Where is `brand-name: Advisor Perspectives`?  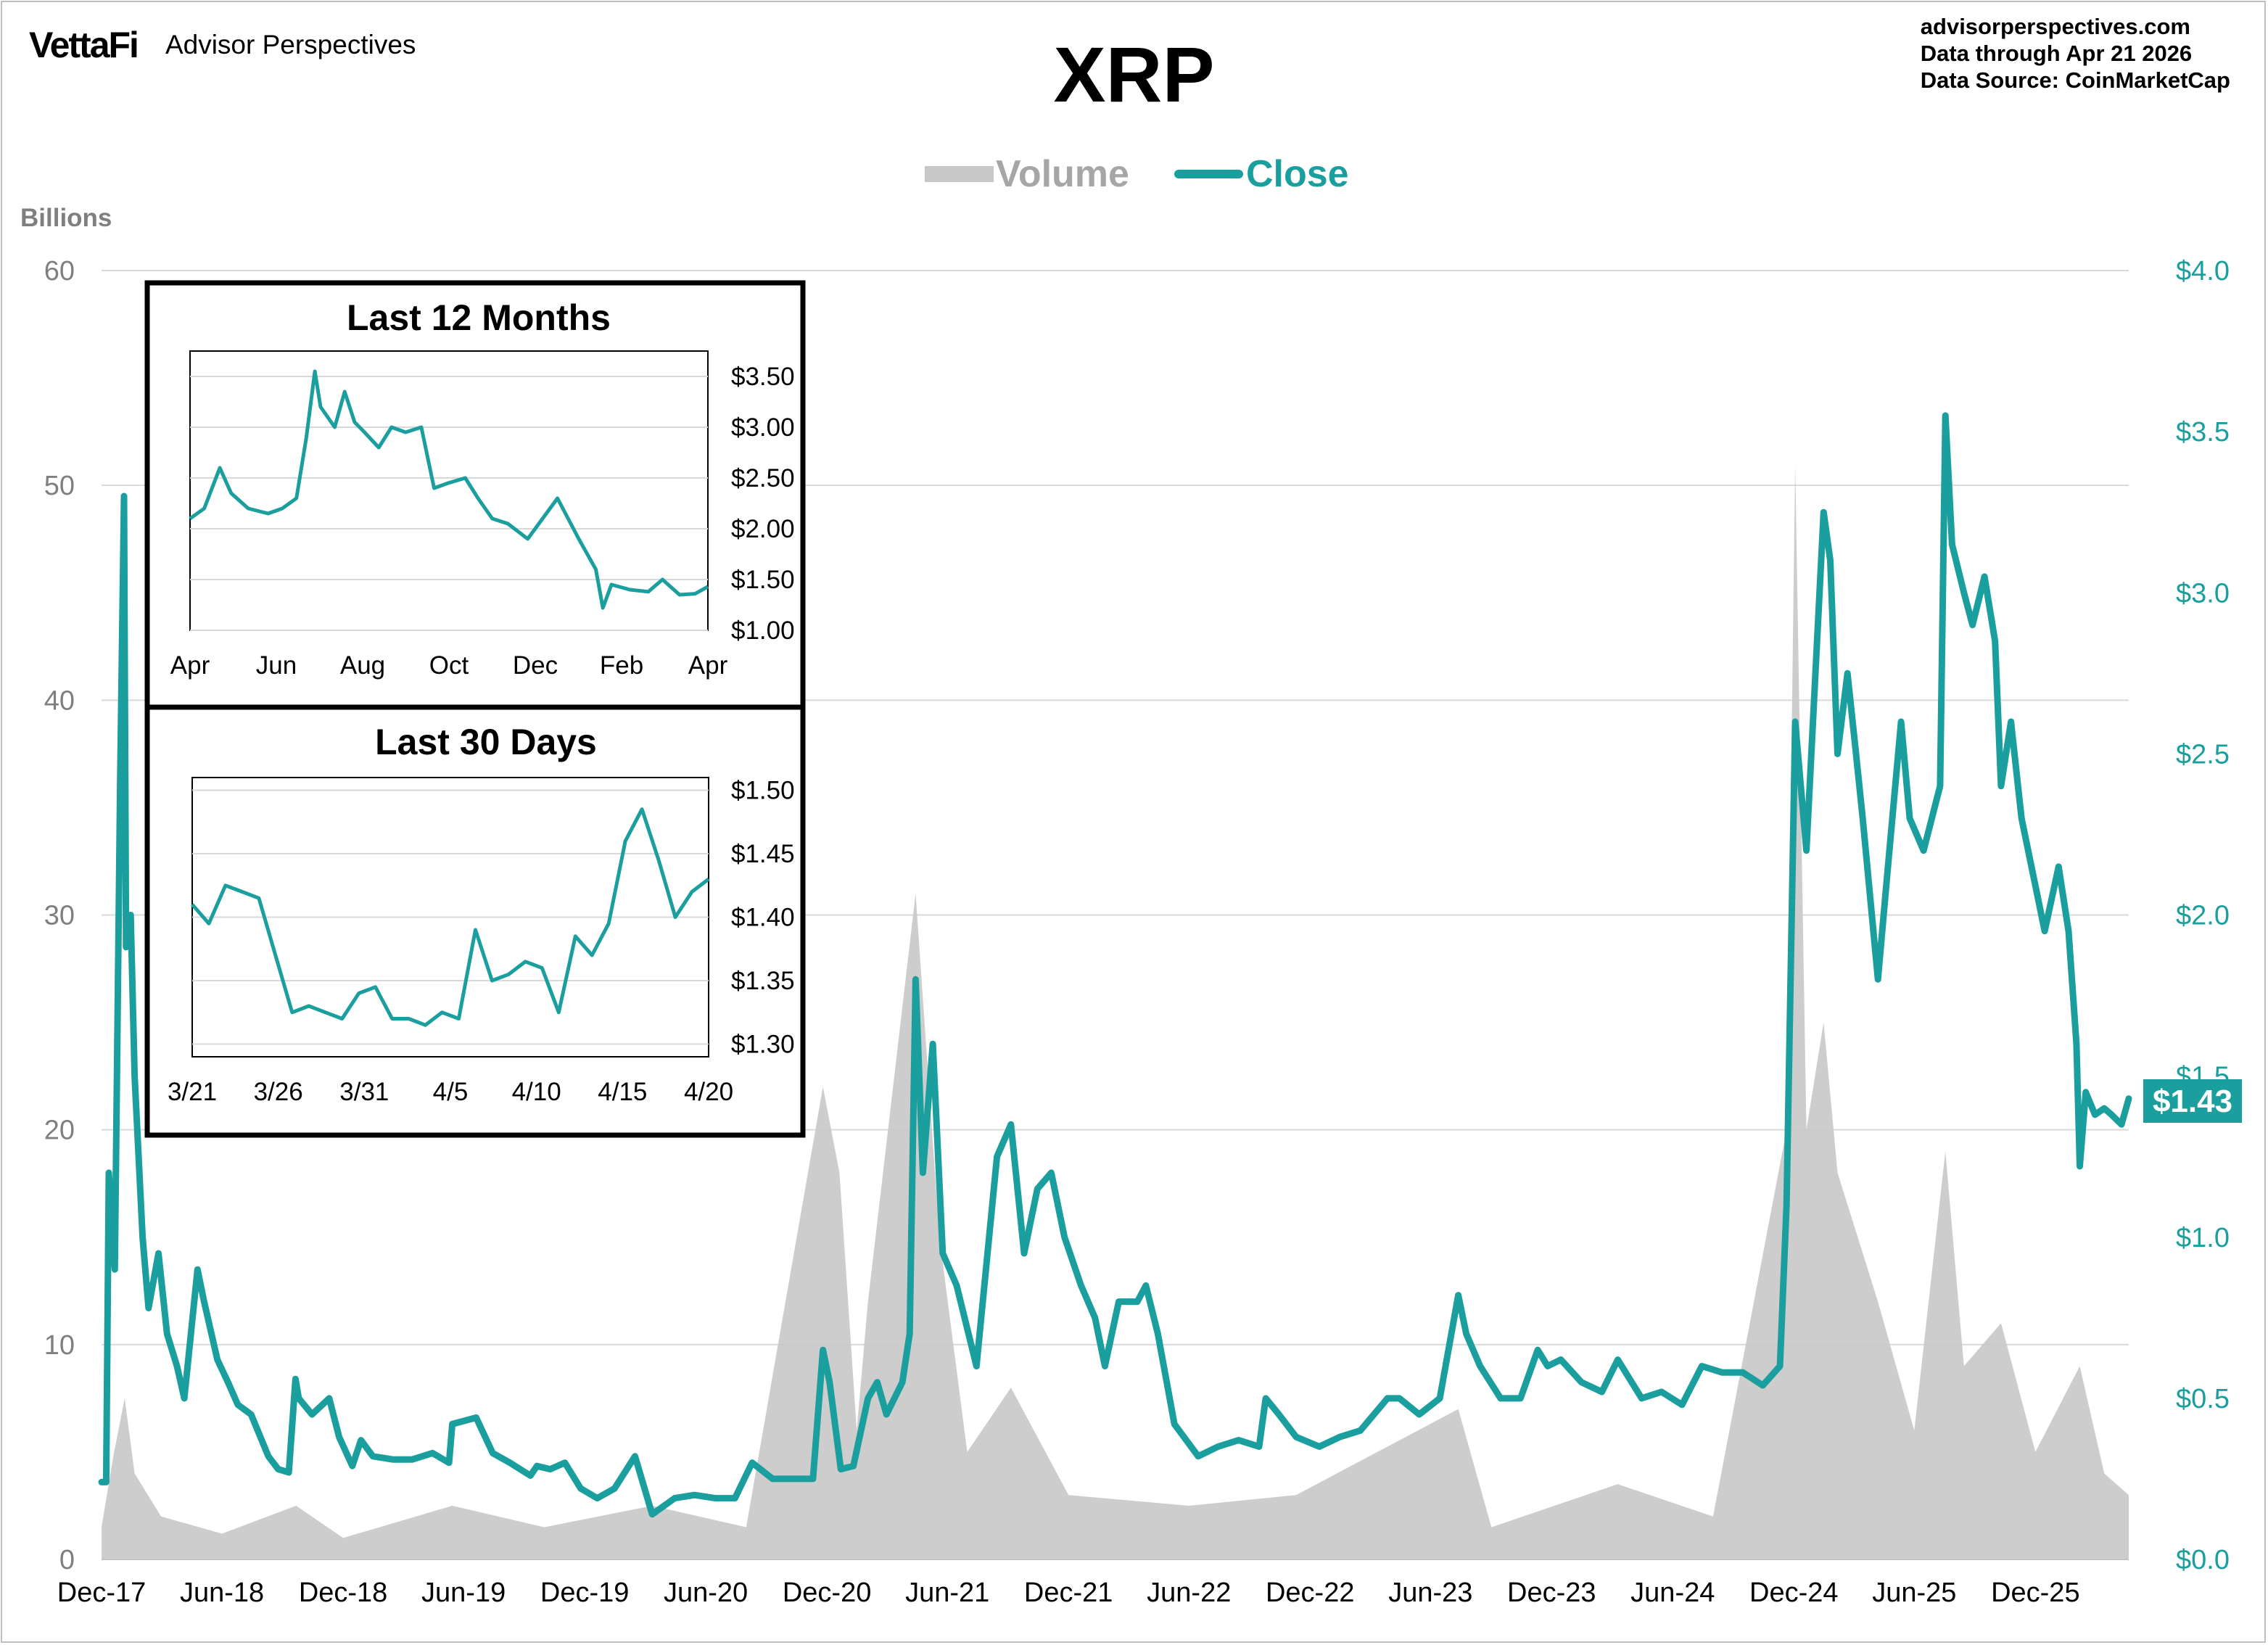
brand-name: Advisor Perspectives is located at coordinates (290, 44).